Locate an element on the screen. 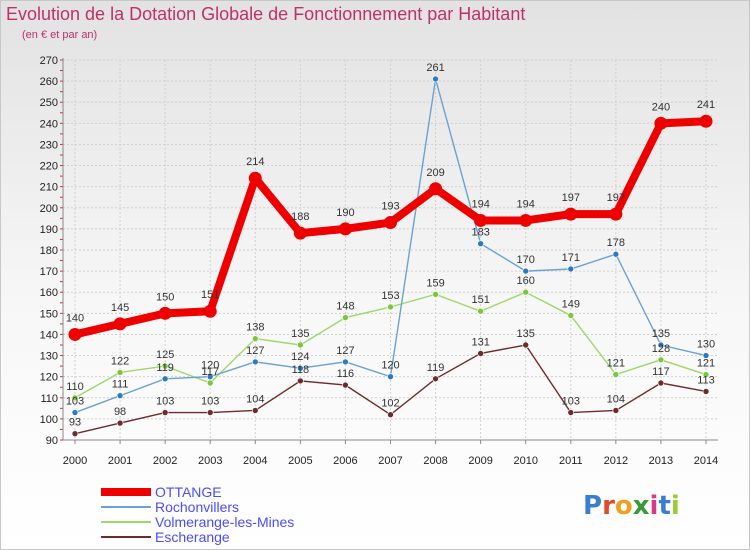  y-tick-label: 180 is located at coordinates (49, 251).